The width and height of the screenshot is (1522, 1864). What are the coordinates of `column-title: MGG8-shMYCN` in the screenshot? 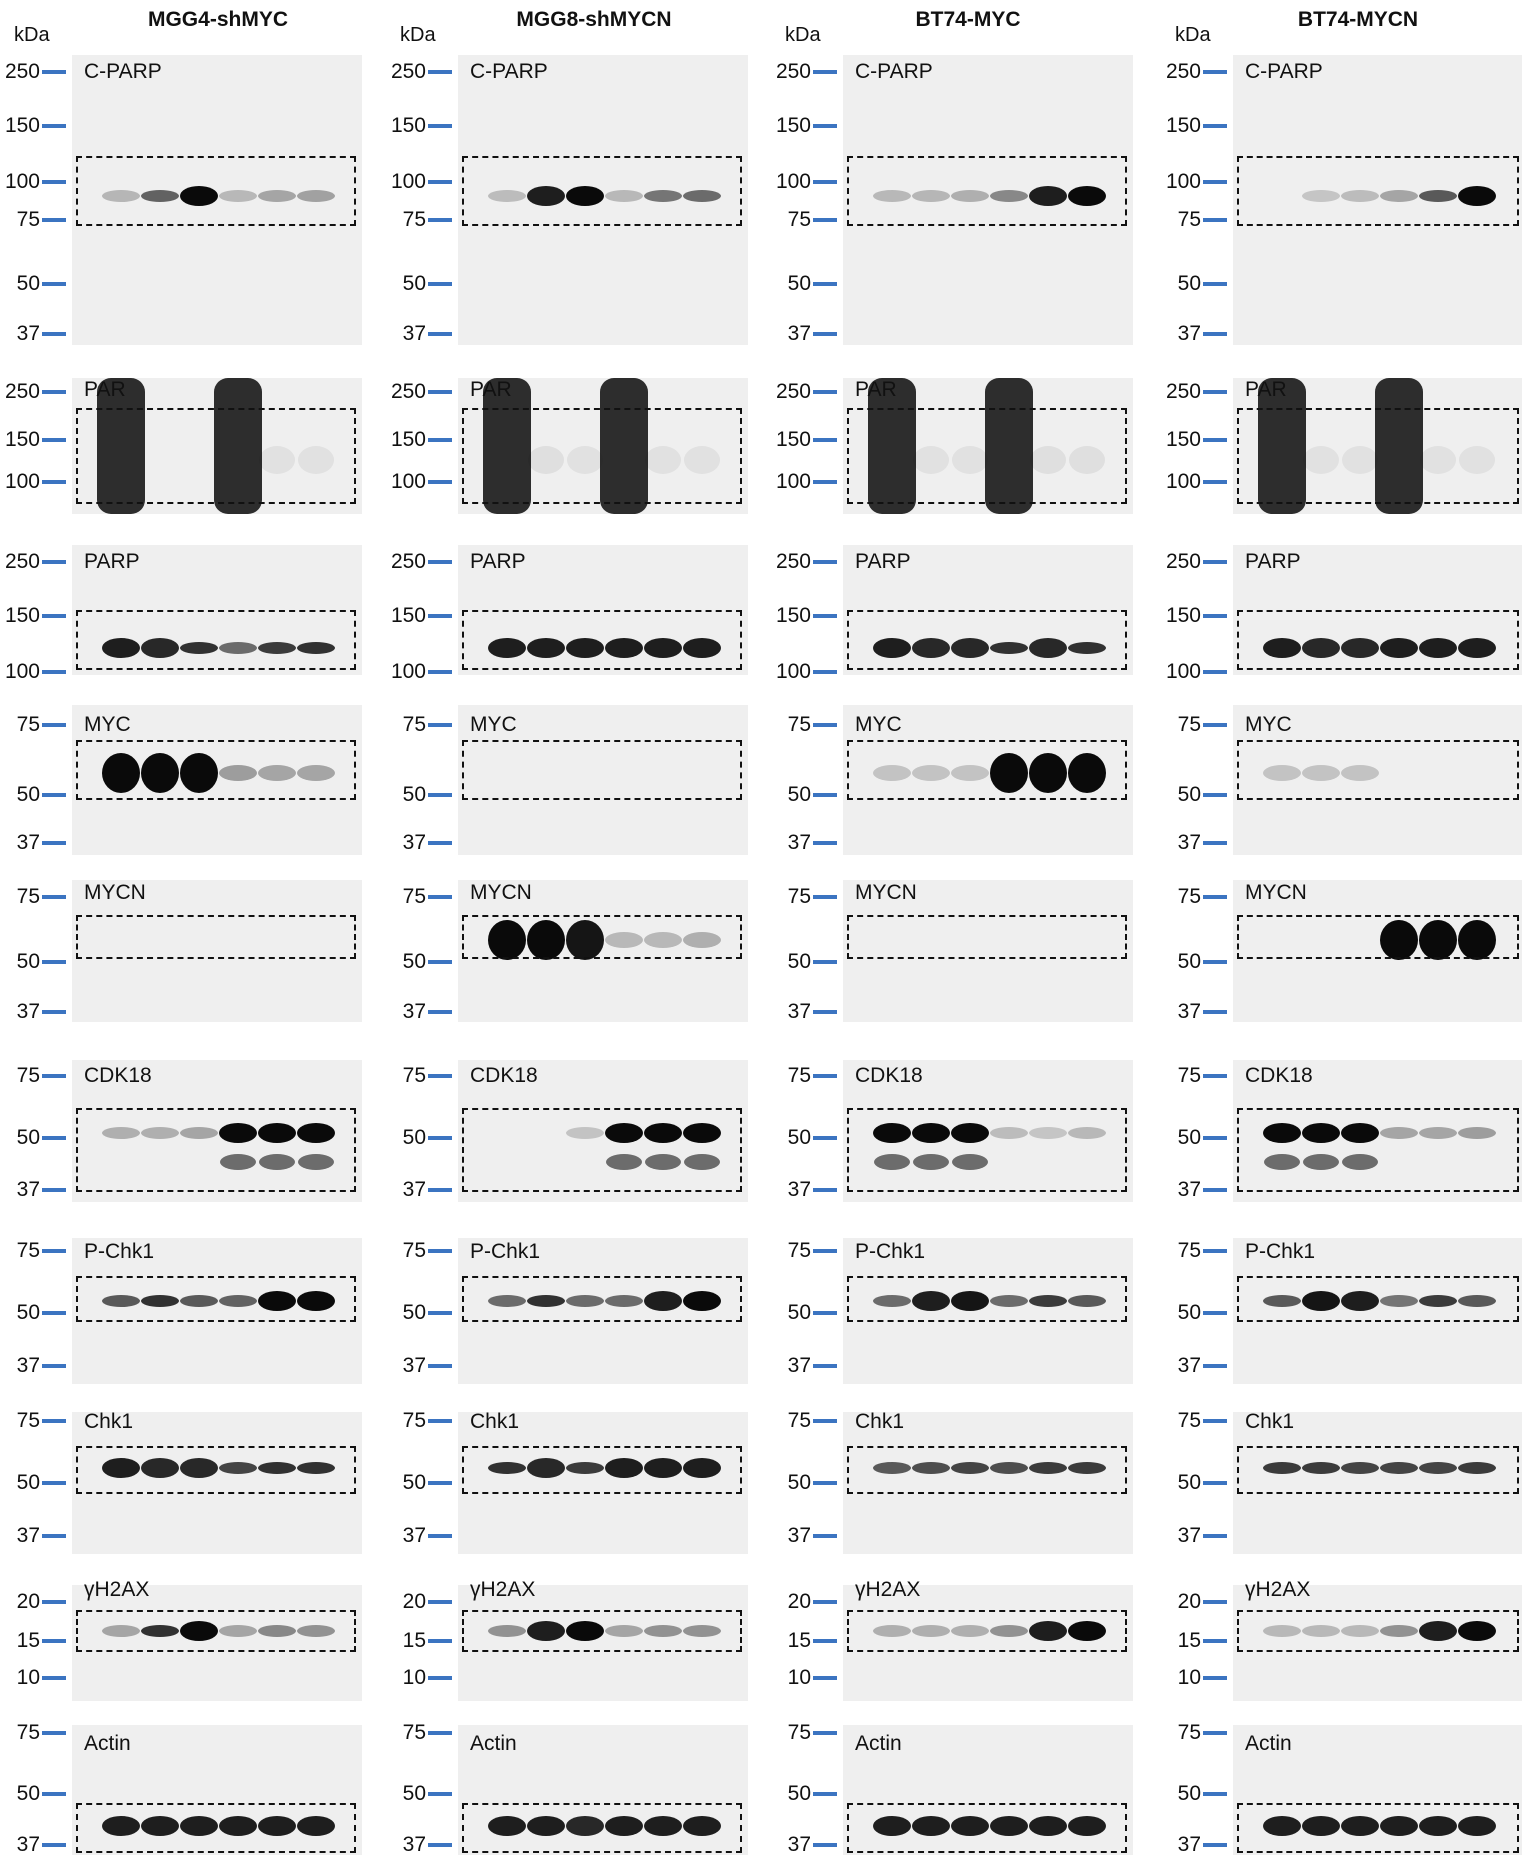 It's located at (594, 19).